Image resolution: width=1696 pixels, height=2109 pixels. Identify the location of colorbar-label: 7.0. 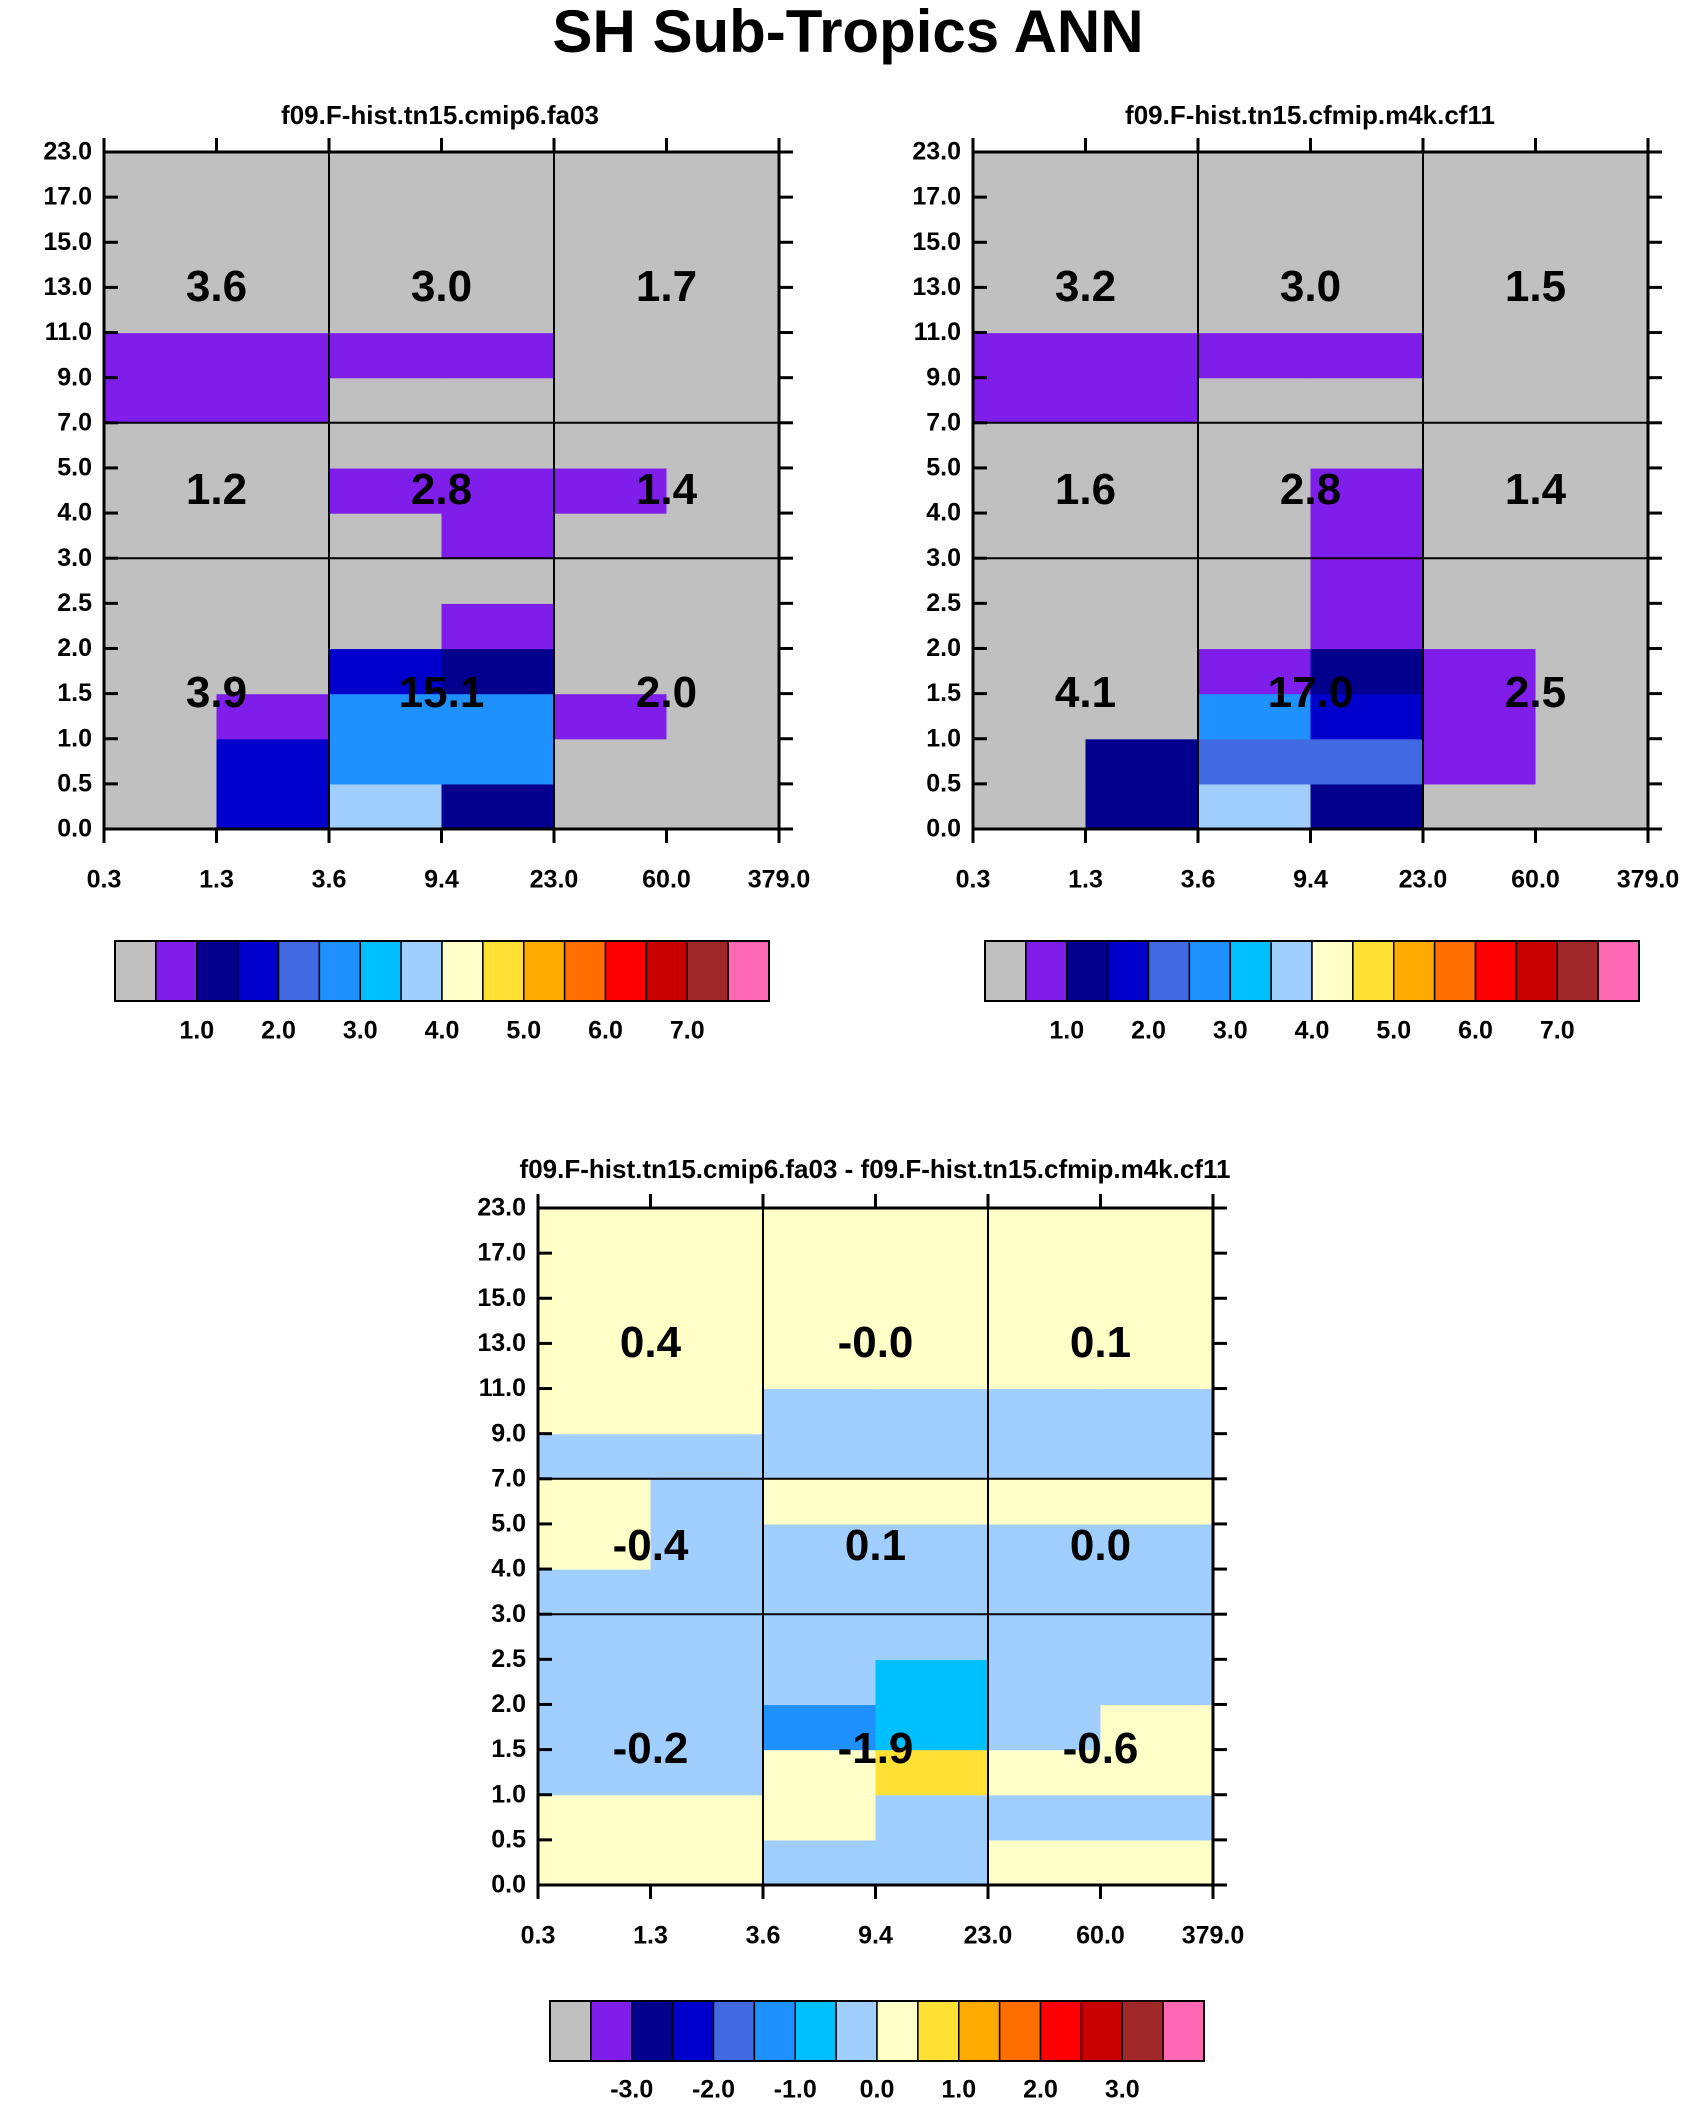
(687, 1031).